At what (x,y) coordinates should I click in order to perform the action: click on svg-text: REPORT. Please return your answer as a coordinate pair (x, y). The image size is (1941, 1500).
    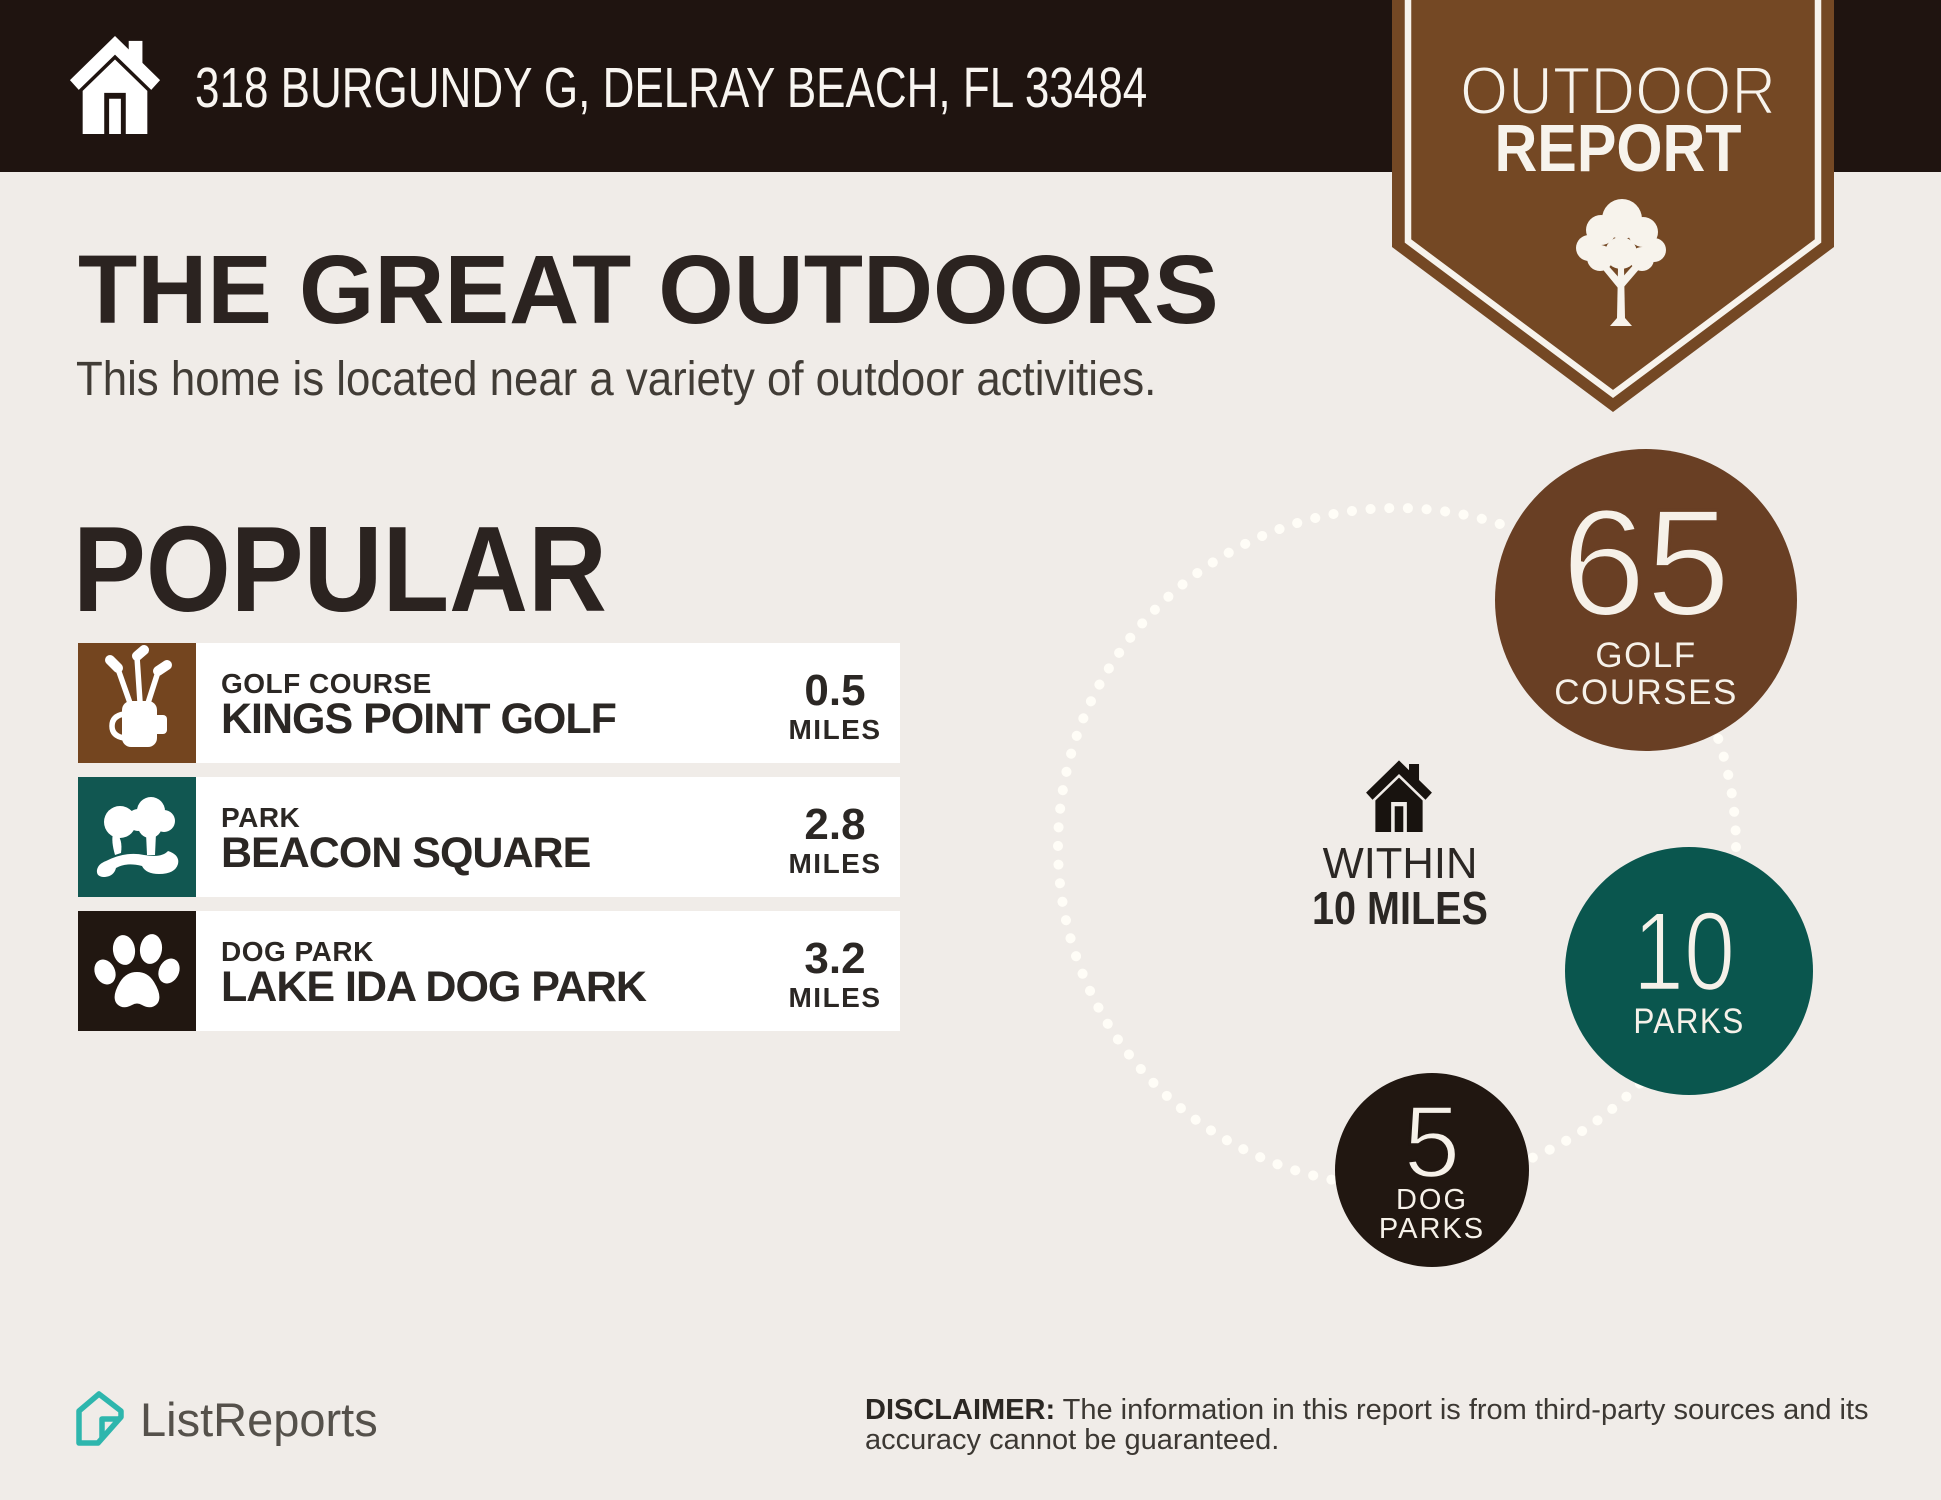
    Looking at the image, I should click on (1618, 148).